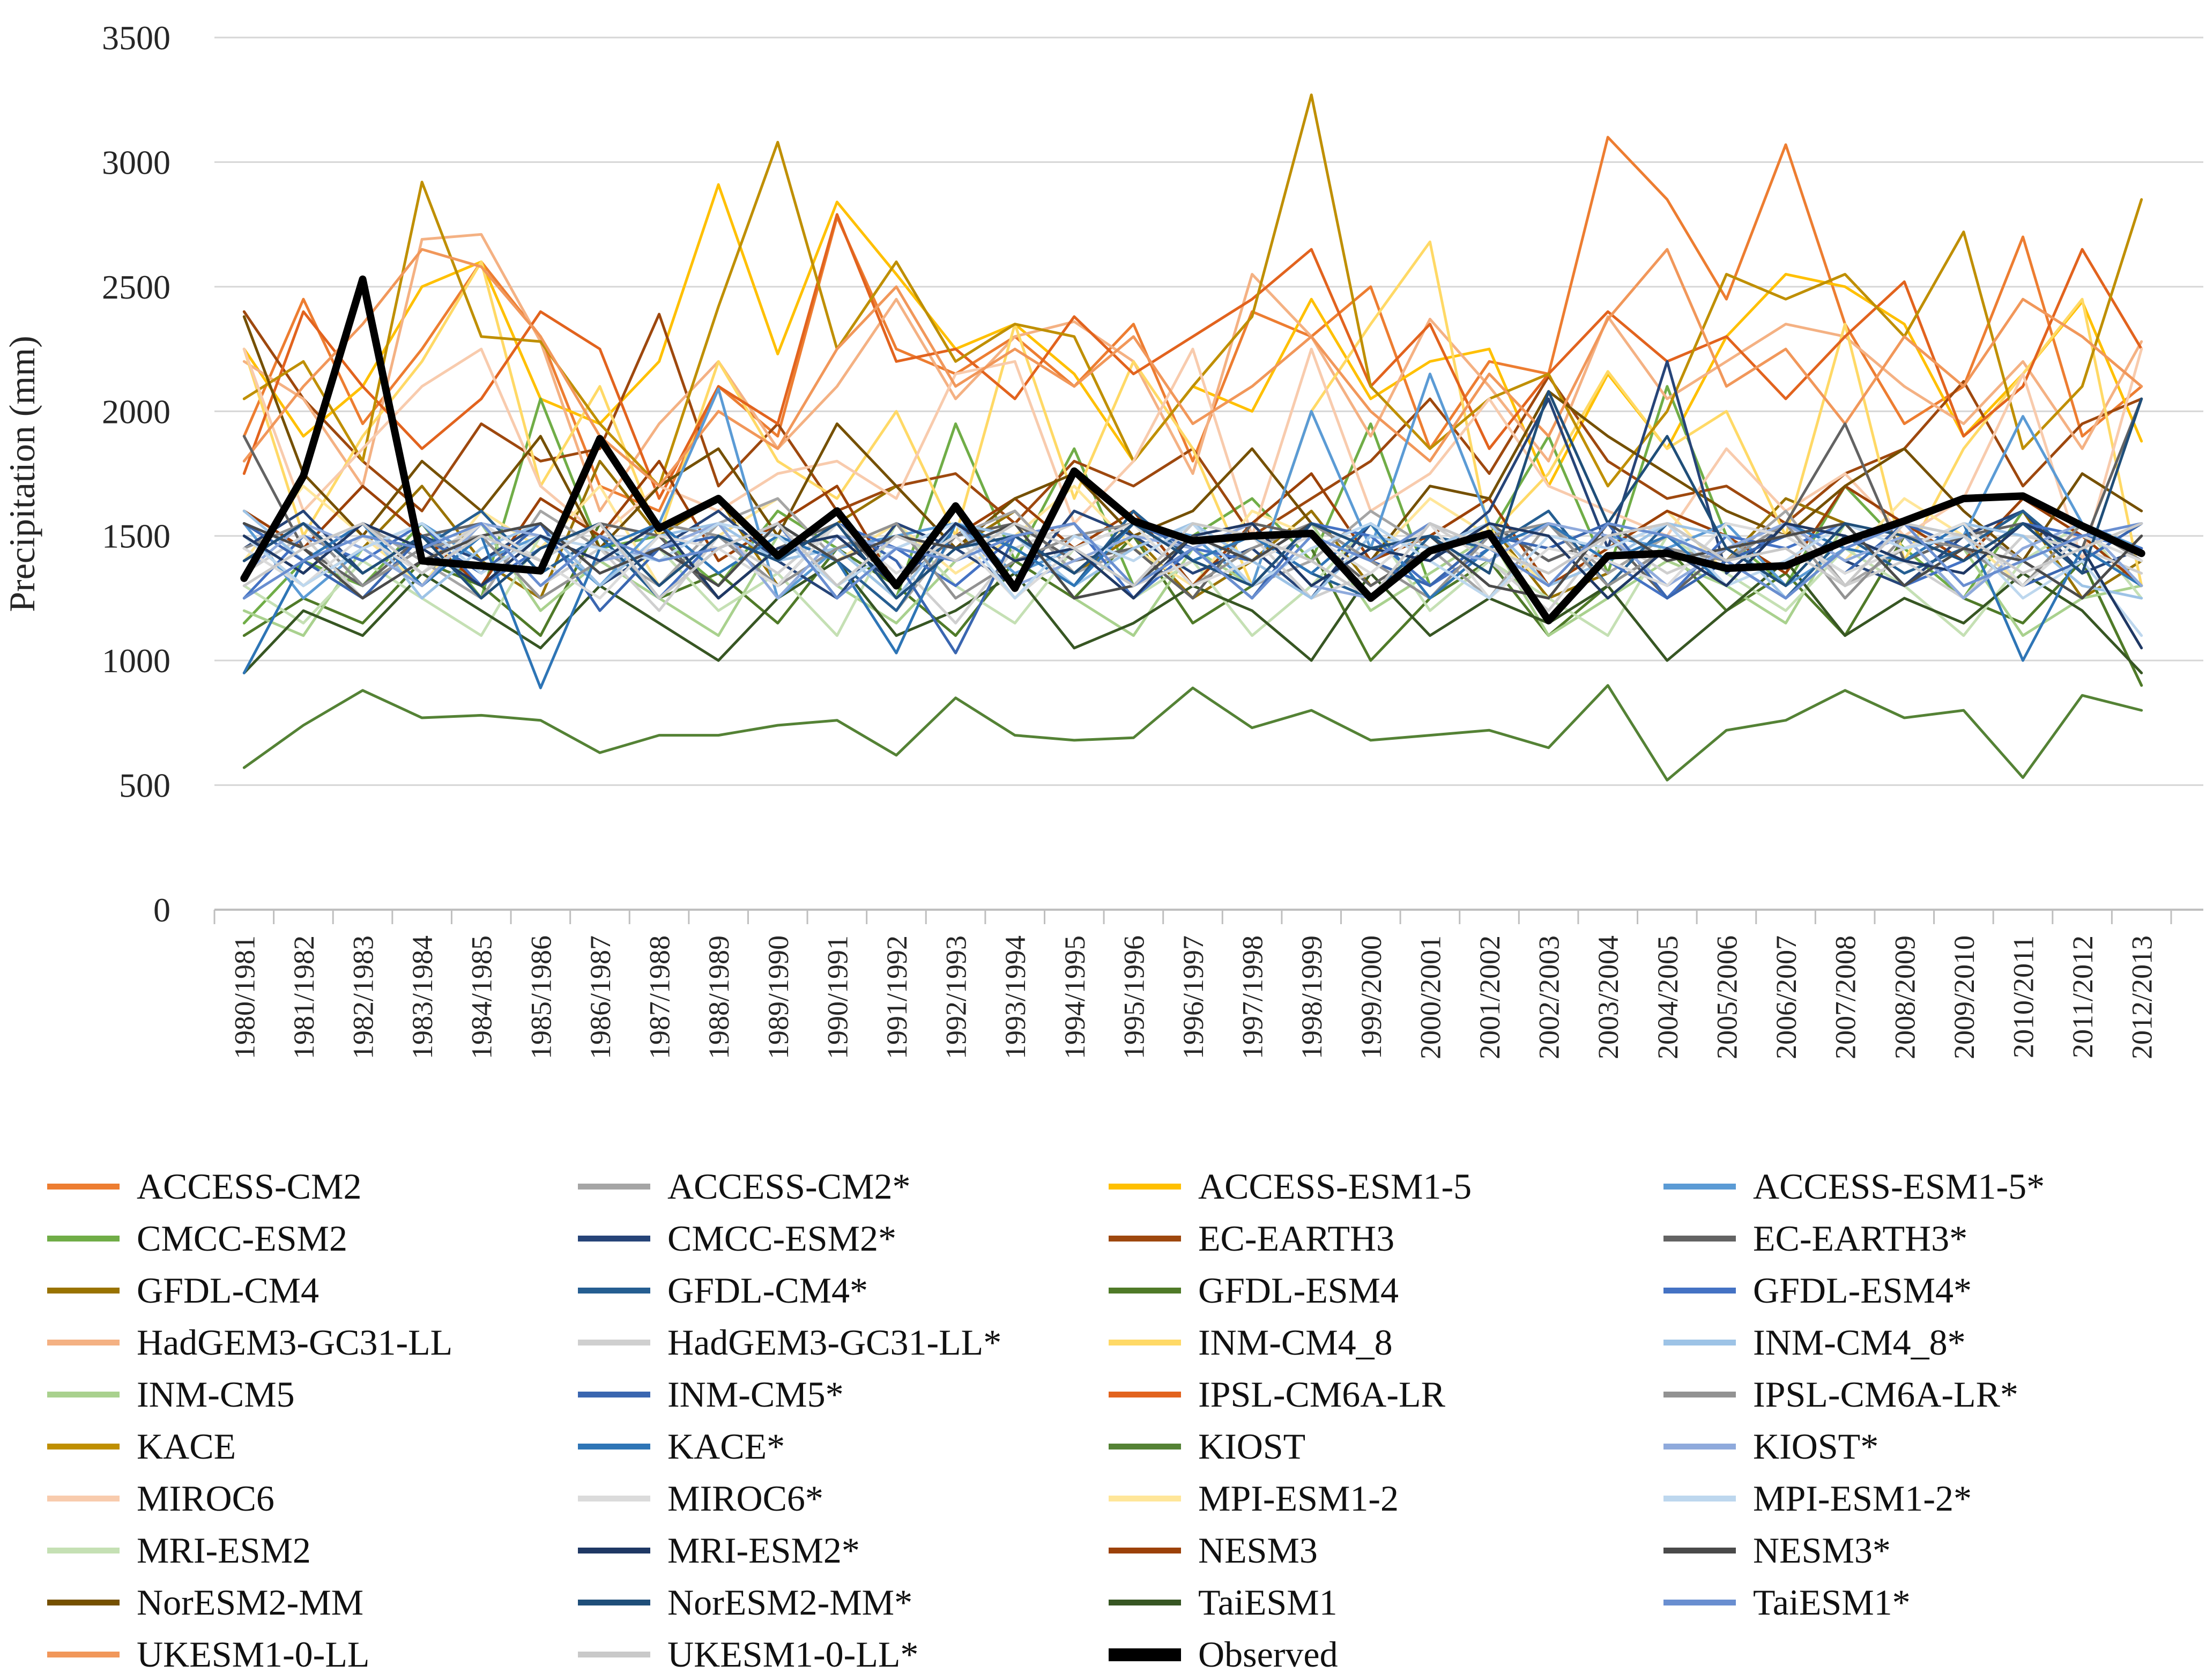 The width and height of the screenshot is (2206, 1680). What do you see at coordinates (844, 1603) in the screenshot?
I see `legend-item-NorESM2-MM*: NorESM2-MM*` at bounding box center [844, 1603].